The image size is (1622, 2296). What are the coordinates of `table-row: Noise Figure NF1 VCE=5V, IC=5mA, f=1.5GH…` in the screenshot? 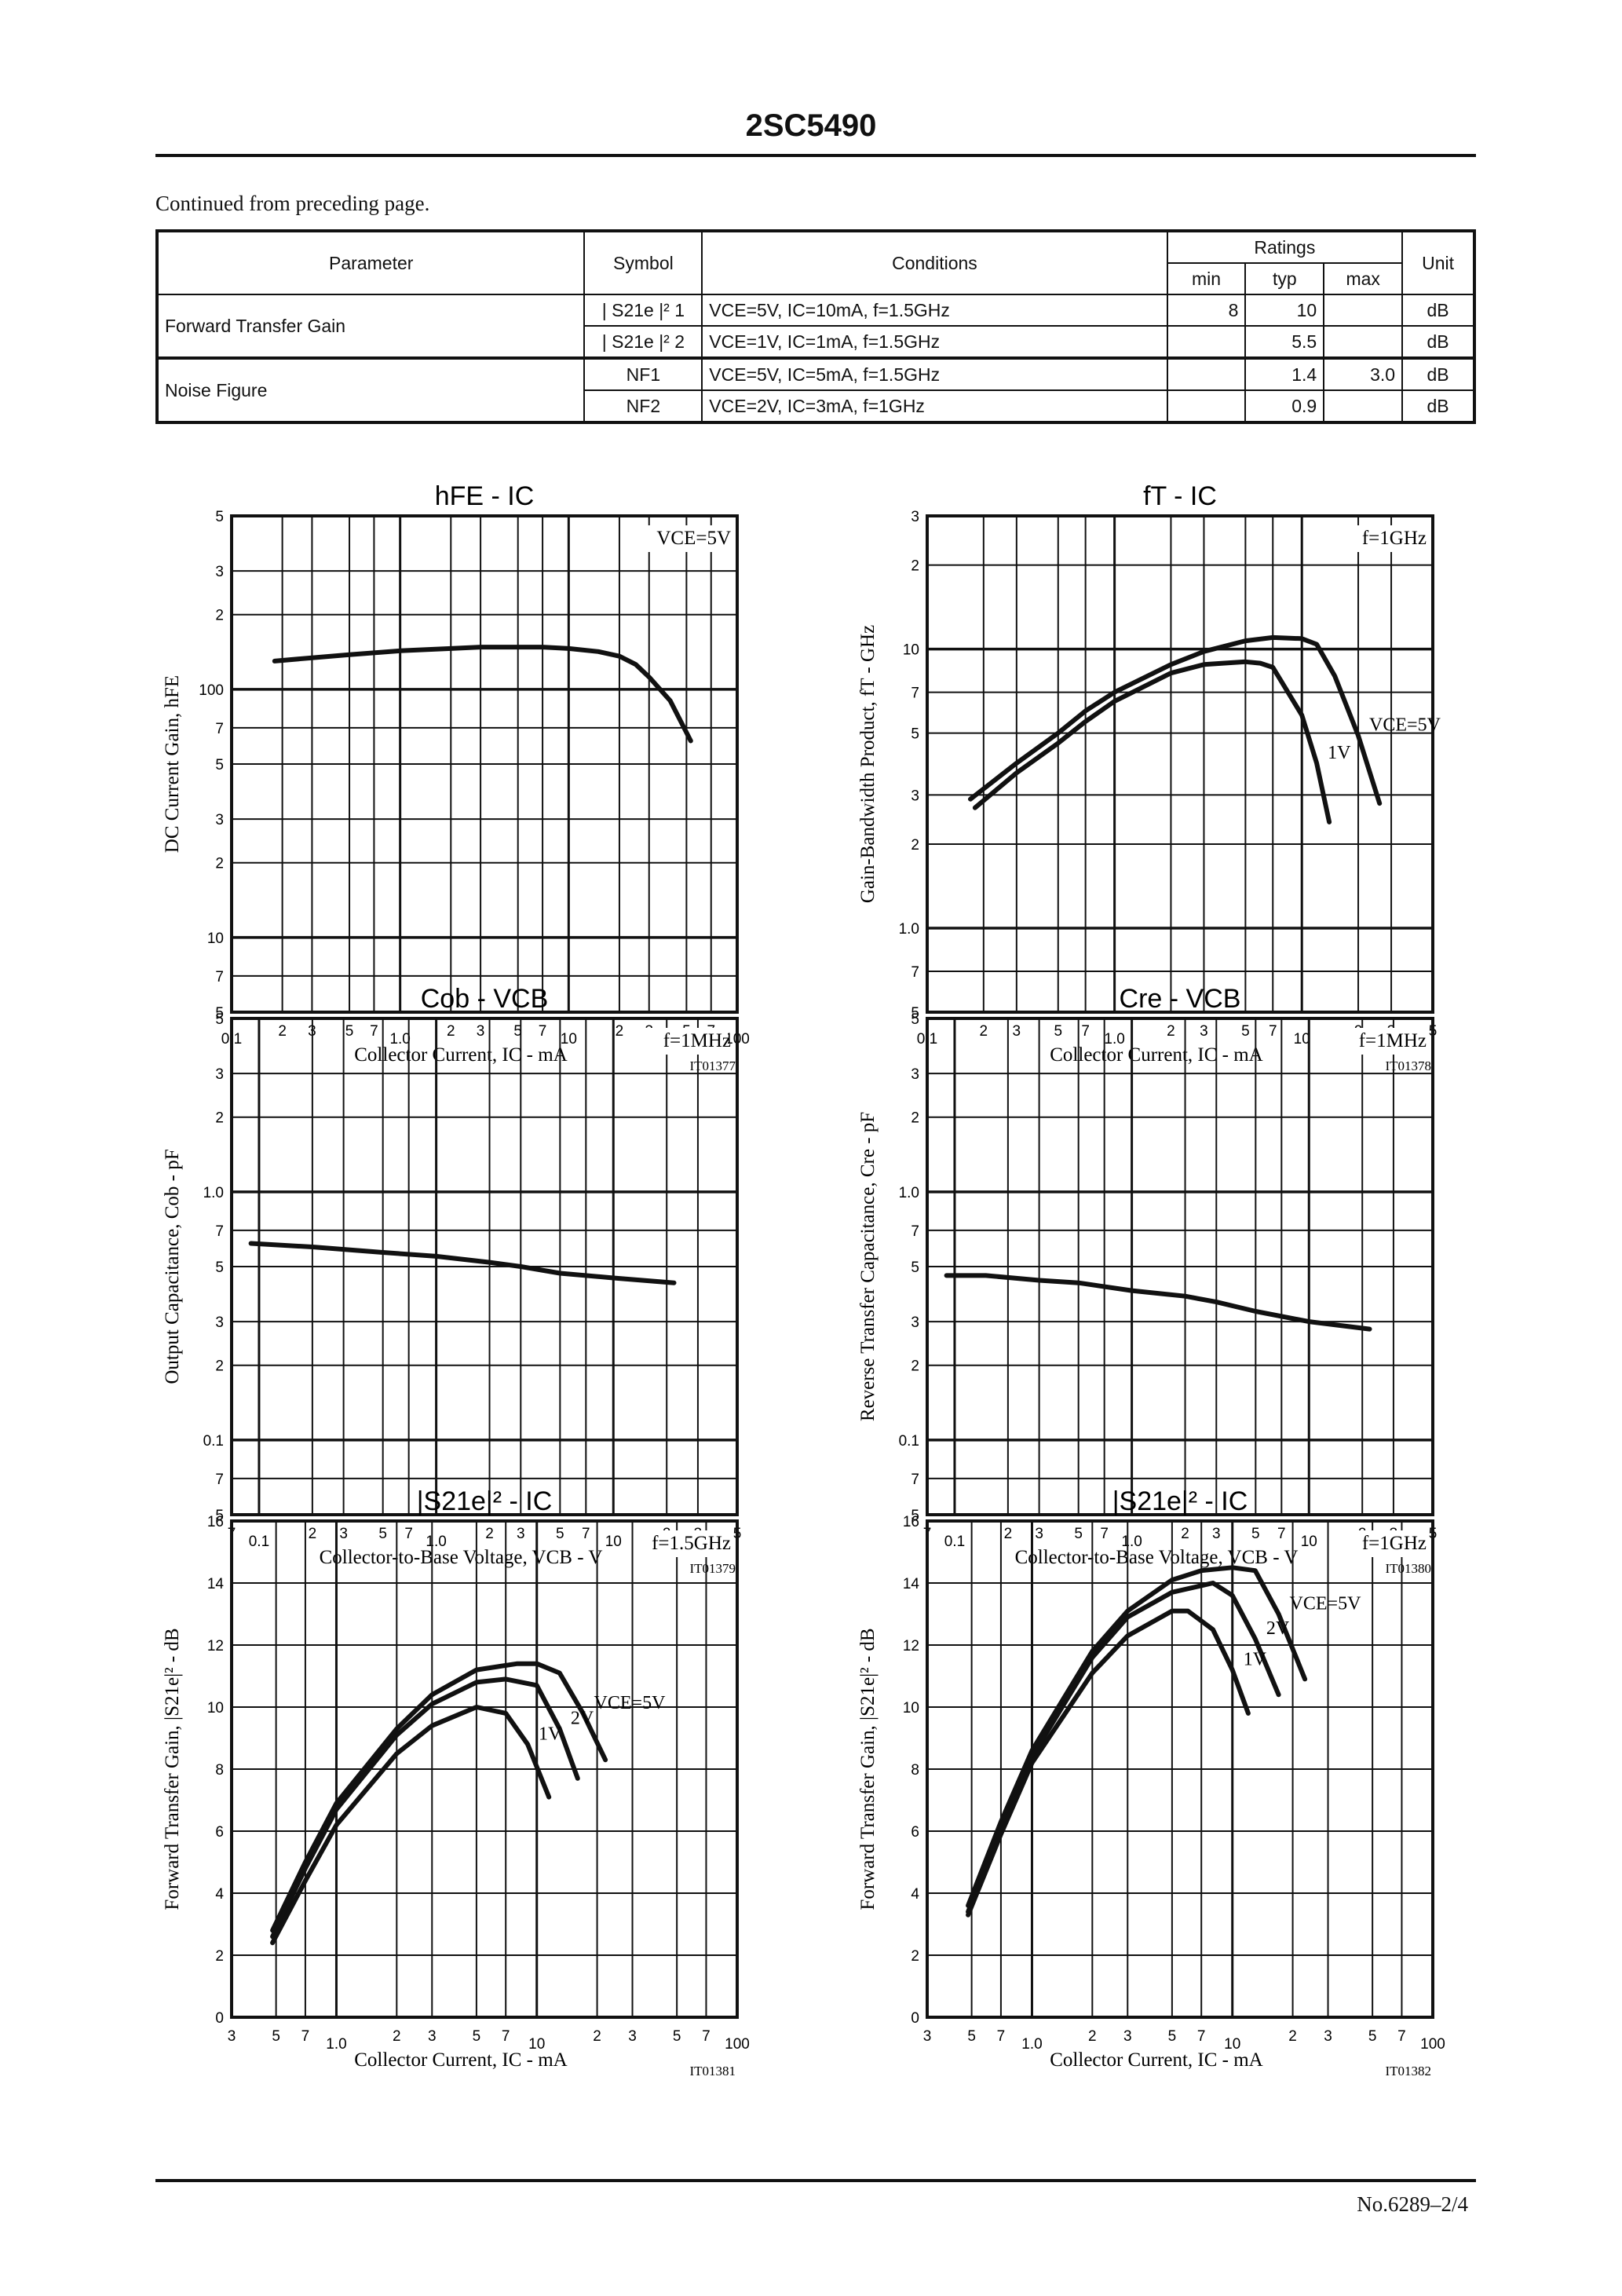 It's located at (815, 390).